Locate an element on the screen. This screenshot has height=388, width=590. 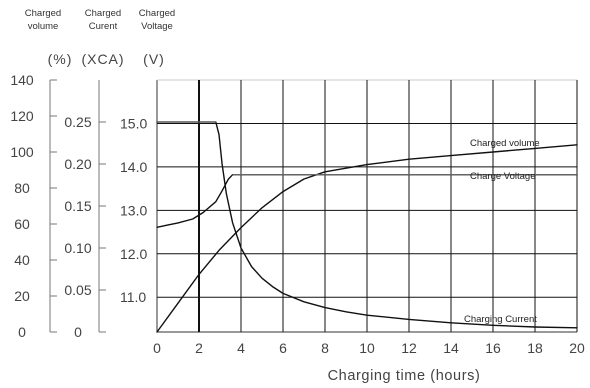
axis-0-tick-label: 60 is located at coordinates (22, 224).